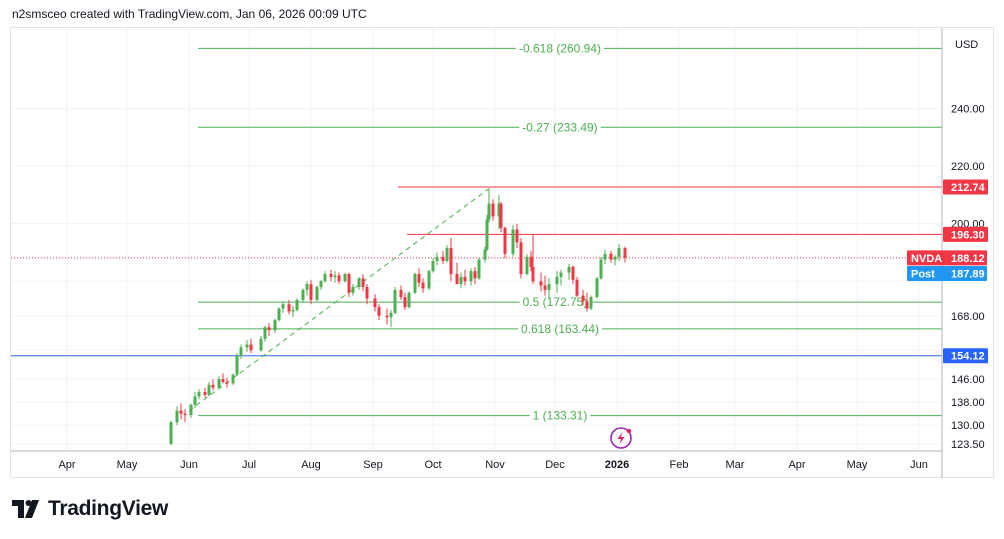 The width and height of the screenshot is (1004, 539). I want to click on fib-level-label: 0.618 (163.44), so click(560, 329).